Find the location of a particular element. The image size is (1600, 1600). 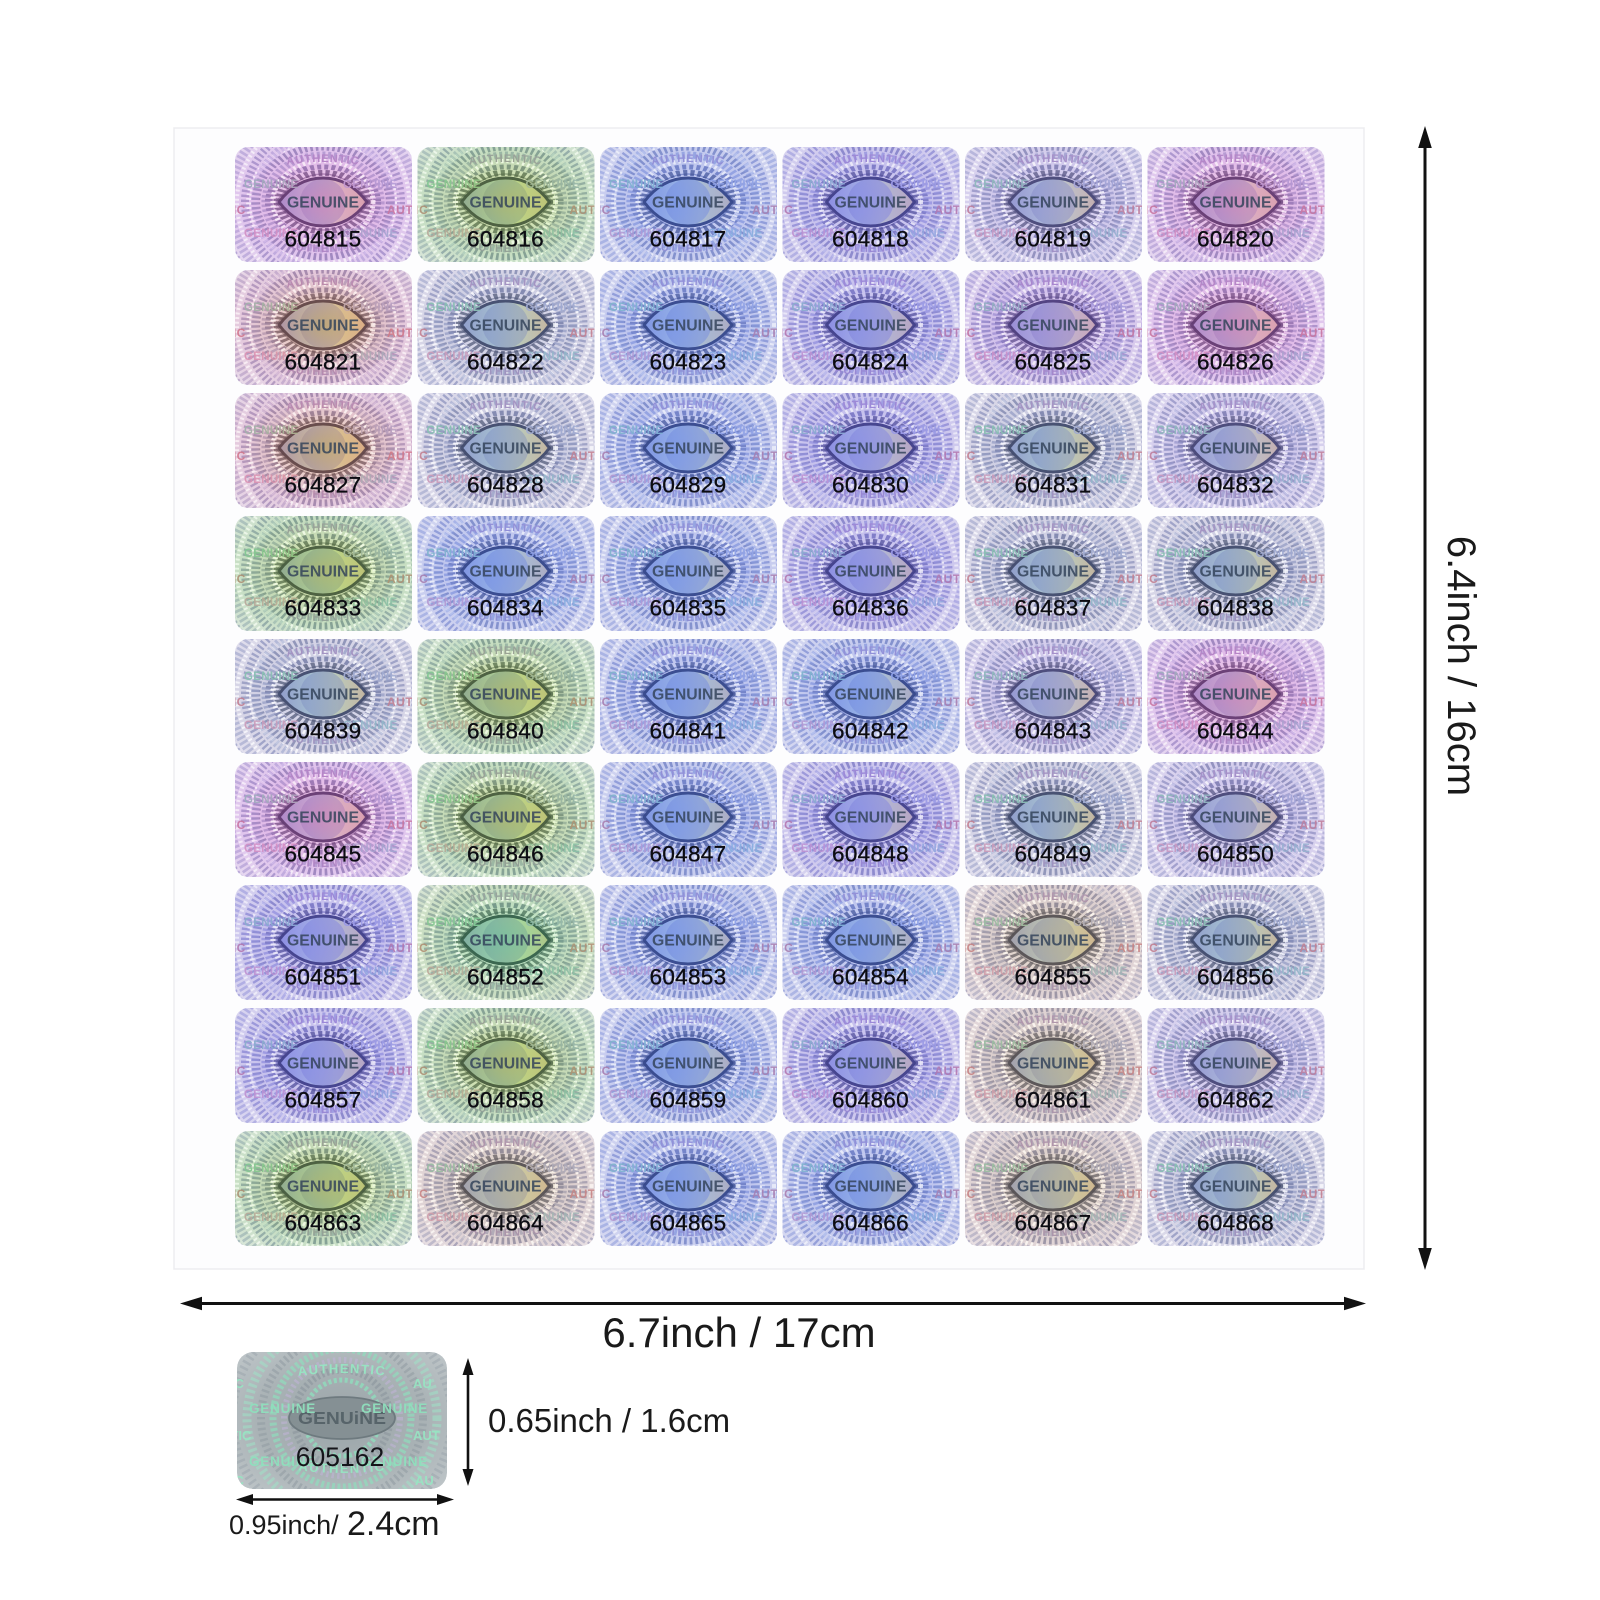

svg-text: 604852 is located at coordinates (505, 977).